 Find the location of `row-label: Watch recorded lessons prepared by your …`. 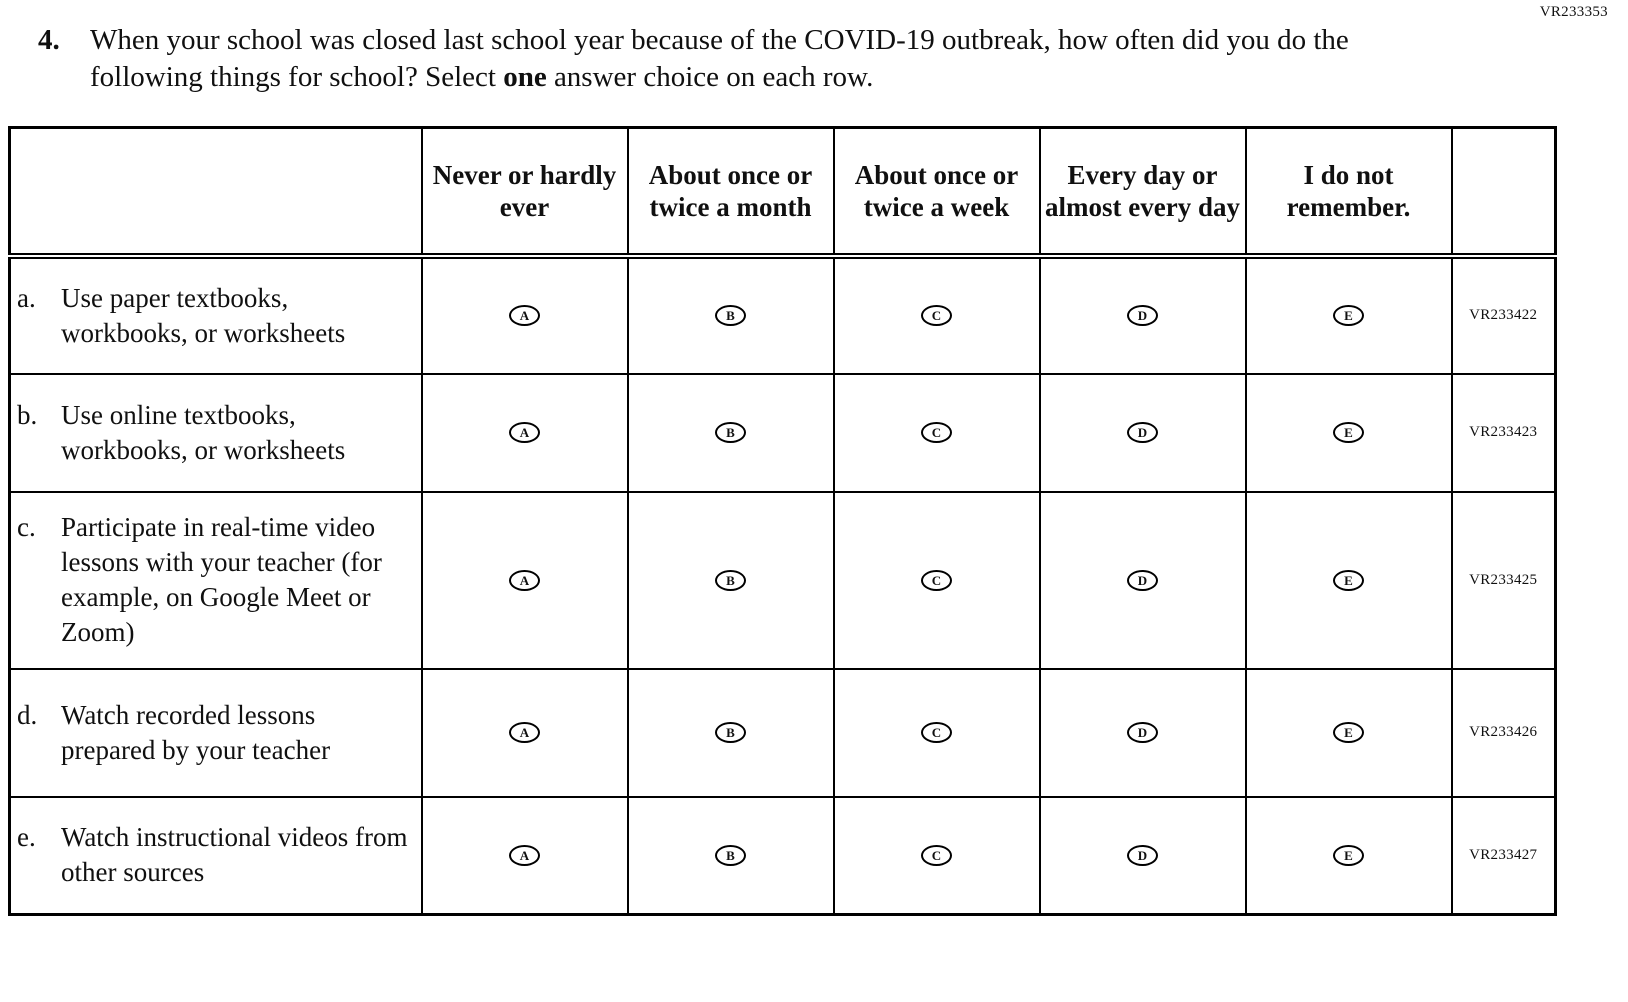

row-label: Watch recorded lessons prepared by your … is located at coordinates (196, 732).